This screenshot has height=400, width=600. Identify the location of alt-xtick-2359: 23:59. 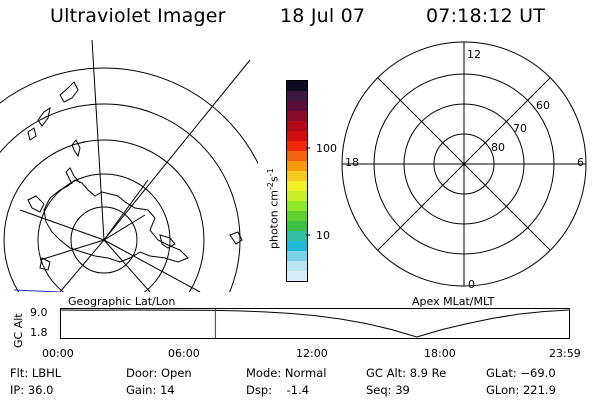
(565, 353).